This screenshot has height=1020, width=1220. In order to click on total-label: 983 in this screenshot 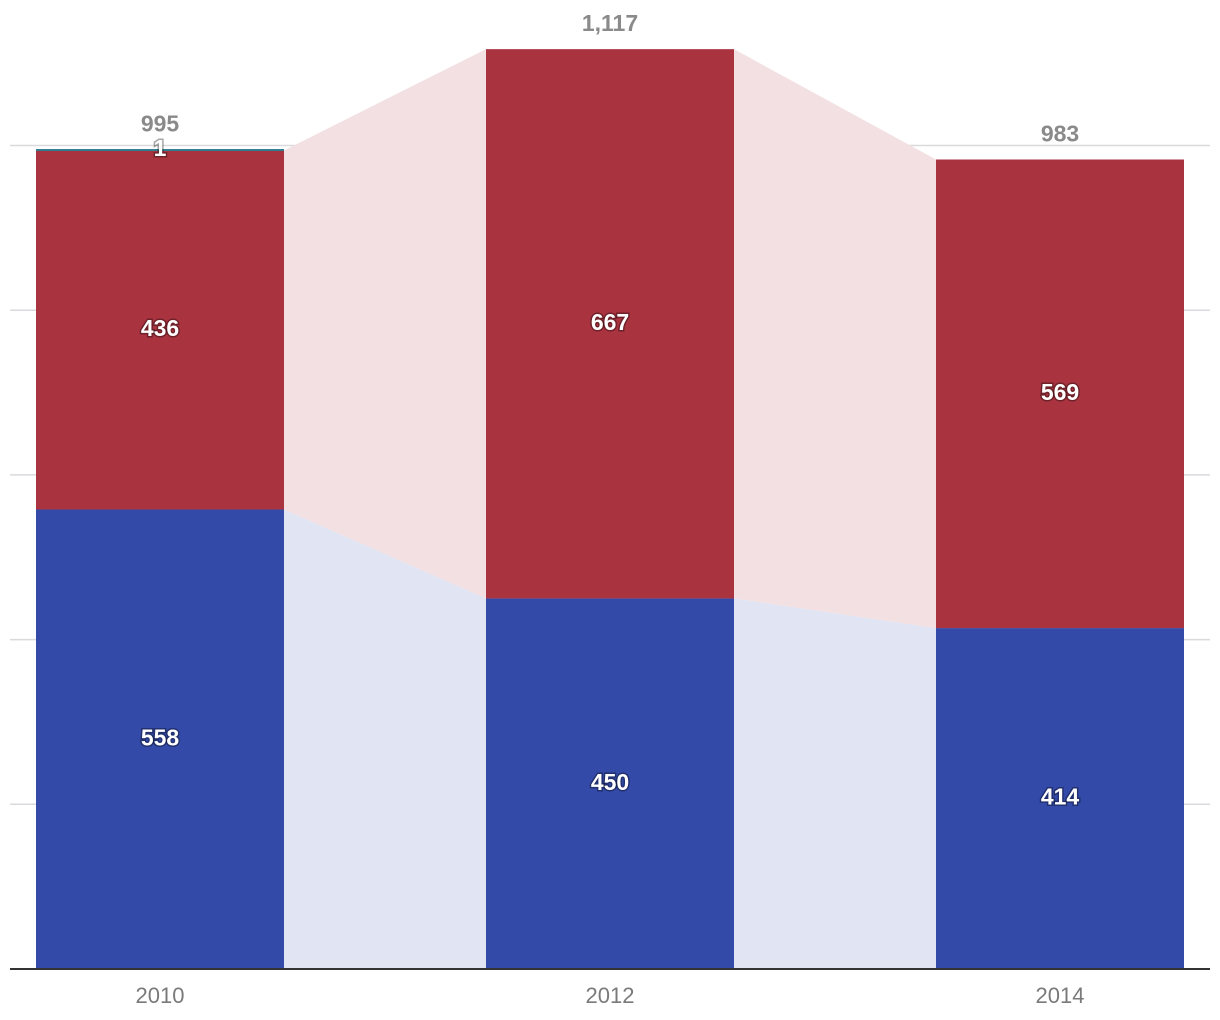, I will do `click(1060, 133)`.